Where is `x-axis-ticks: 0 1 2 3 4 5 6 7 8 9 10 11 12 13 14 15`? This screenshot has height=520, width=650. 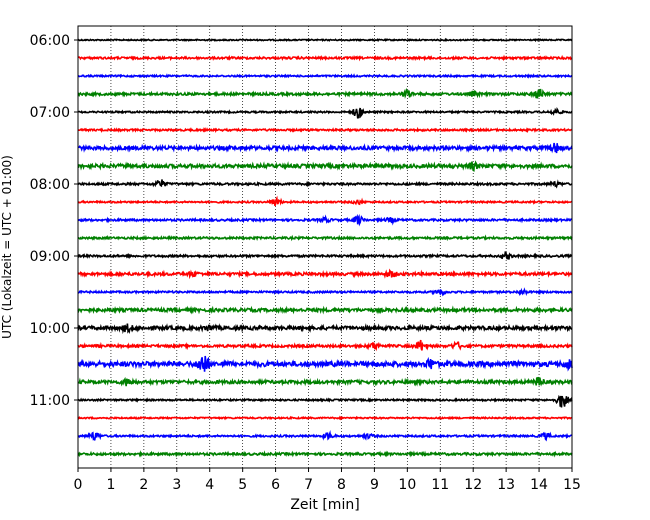
x-axis-ticks: 0 1 2 3 4 5 6 7 8 9 10 11 12 13 14 15 is located at coordinates (327, 480).